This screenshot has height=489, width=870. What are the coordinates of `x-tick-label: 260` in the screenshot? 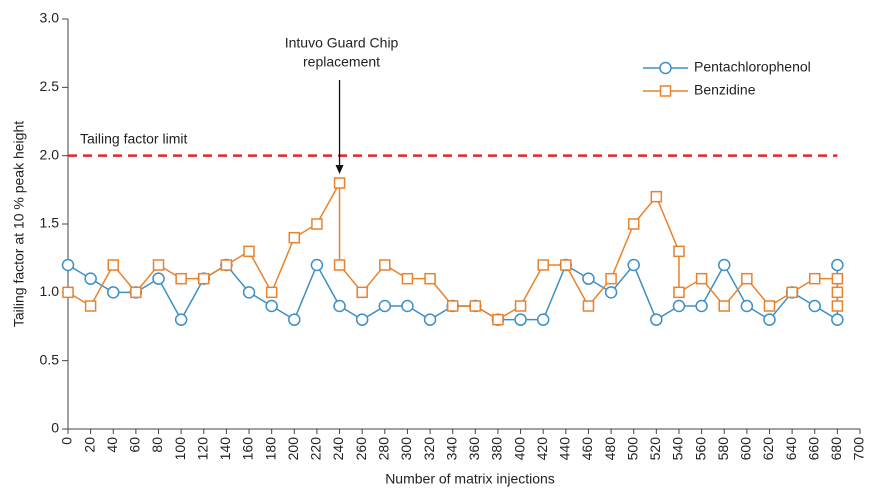 It's located at (361, 449).